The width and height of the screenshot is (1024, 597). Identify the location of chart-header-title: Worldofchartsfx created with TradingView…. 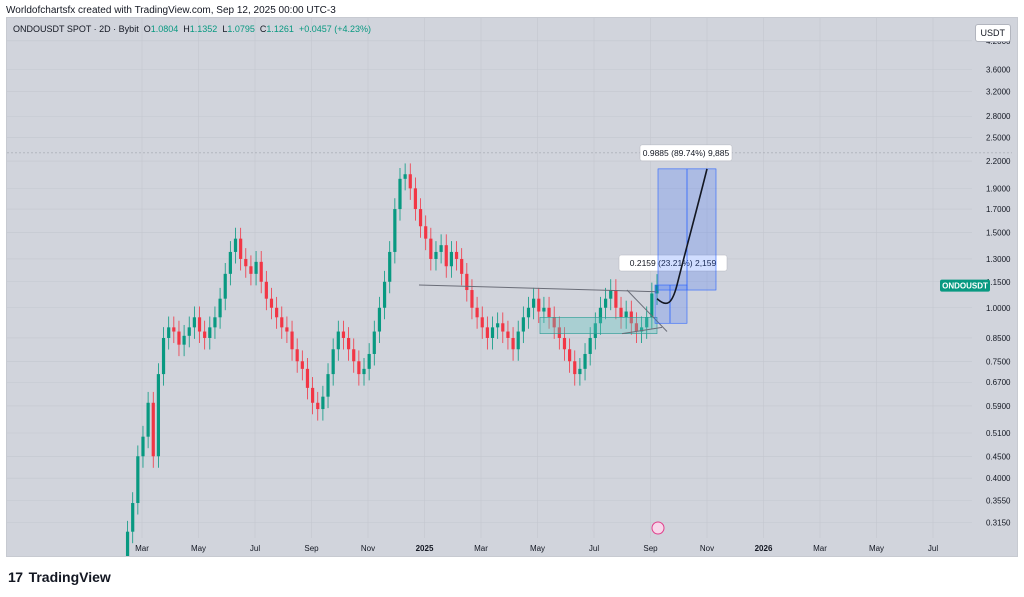
(171, 10).